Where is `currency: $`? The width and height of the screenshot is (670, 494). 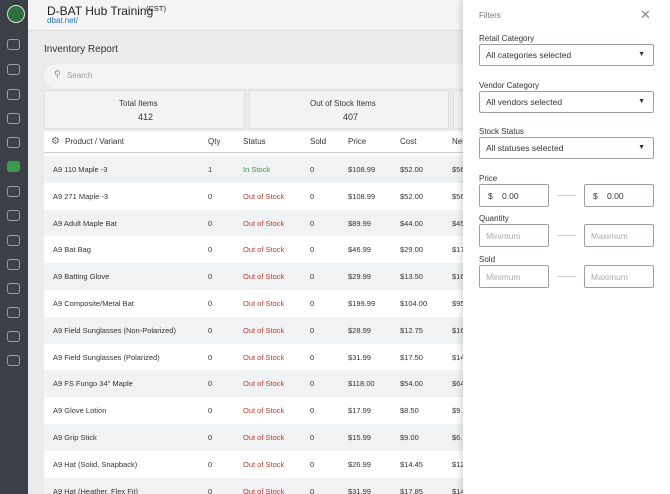
currency: $ is located at coordinates (490, 196).